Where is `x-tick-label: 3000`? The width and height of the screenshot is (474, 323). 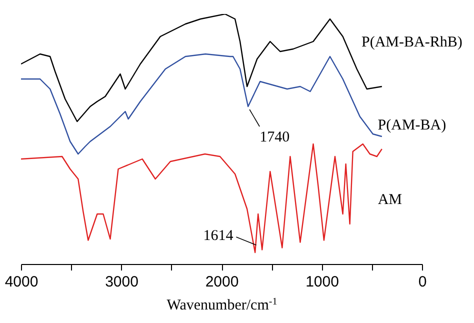 x-tick-label: 3000 is located at coordinates (121, 282).